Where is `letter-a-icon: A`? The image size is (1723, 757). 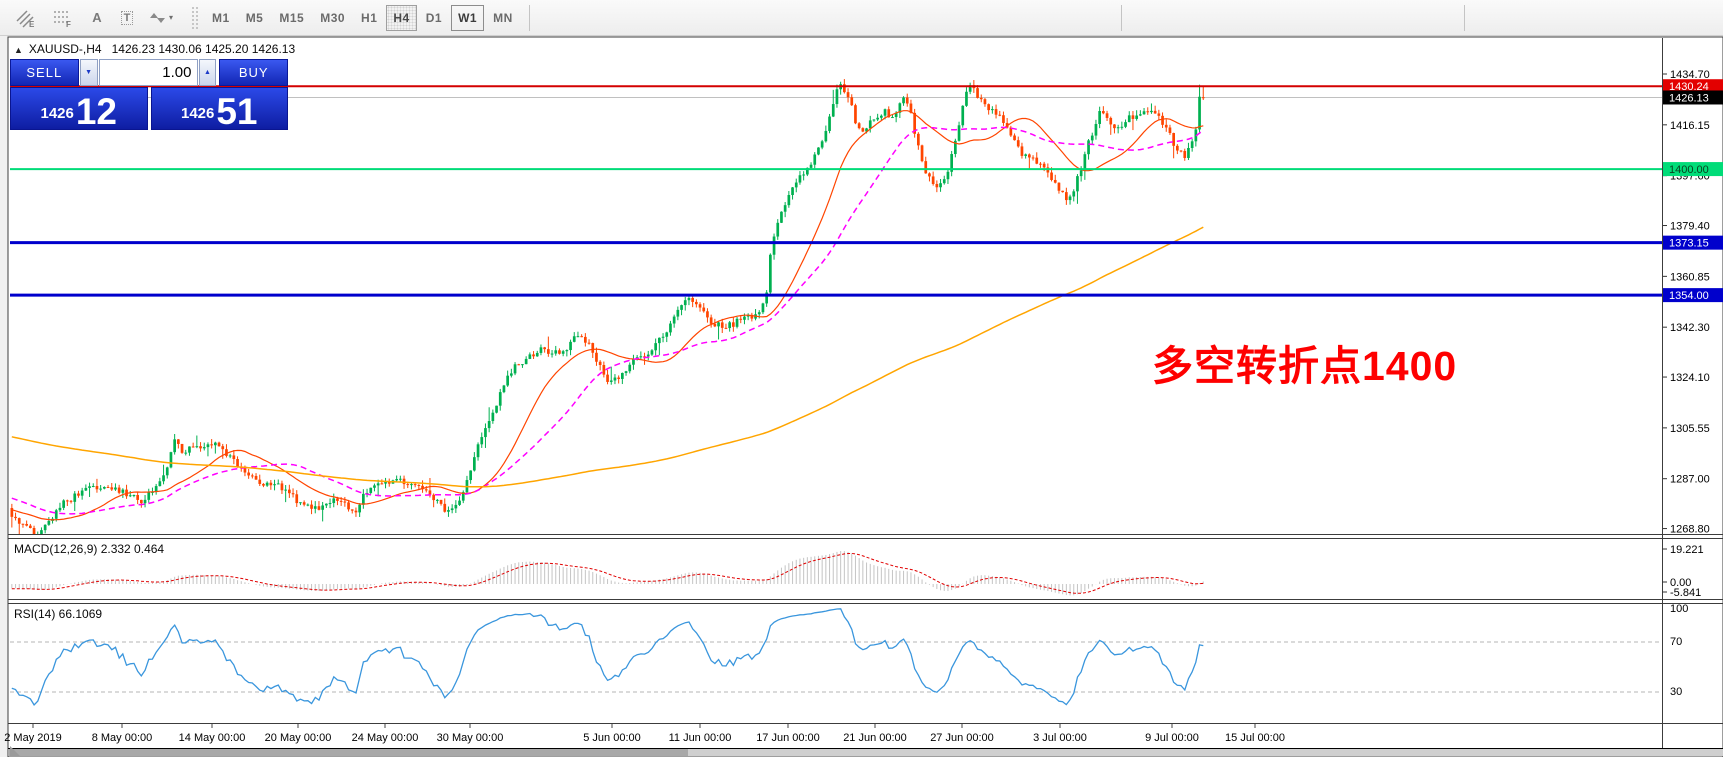 letter-a-icon: A is located at coordinates (97, 17).